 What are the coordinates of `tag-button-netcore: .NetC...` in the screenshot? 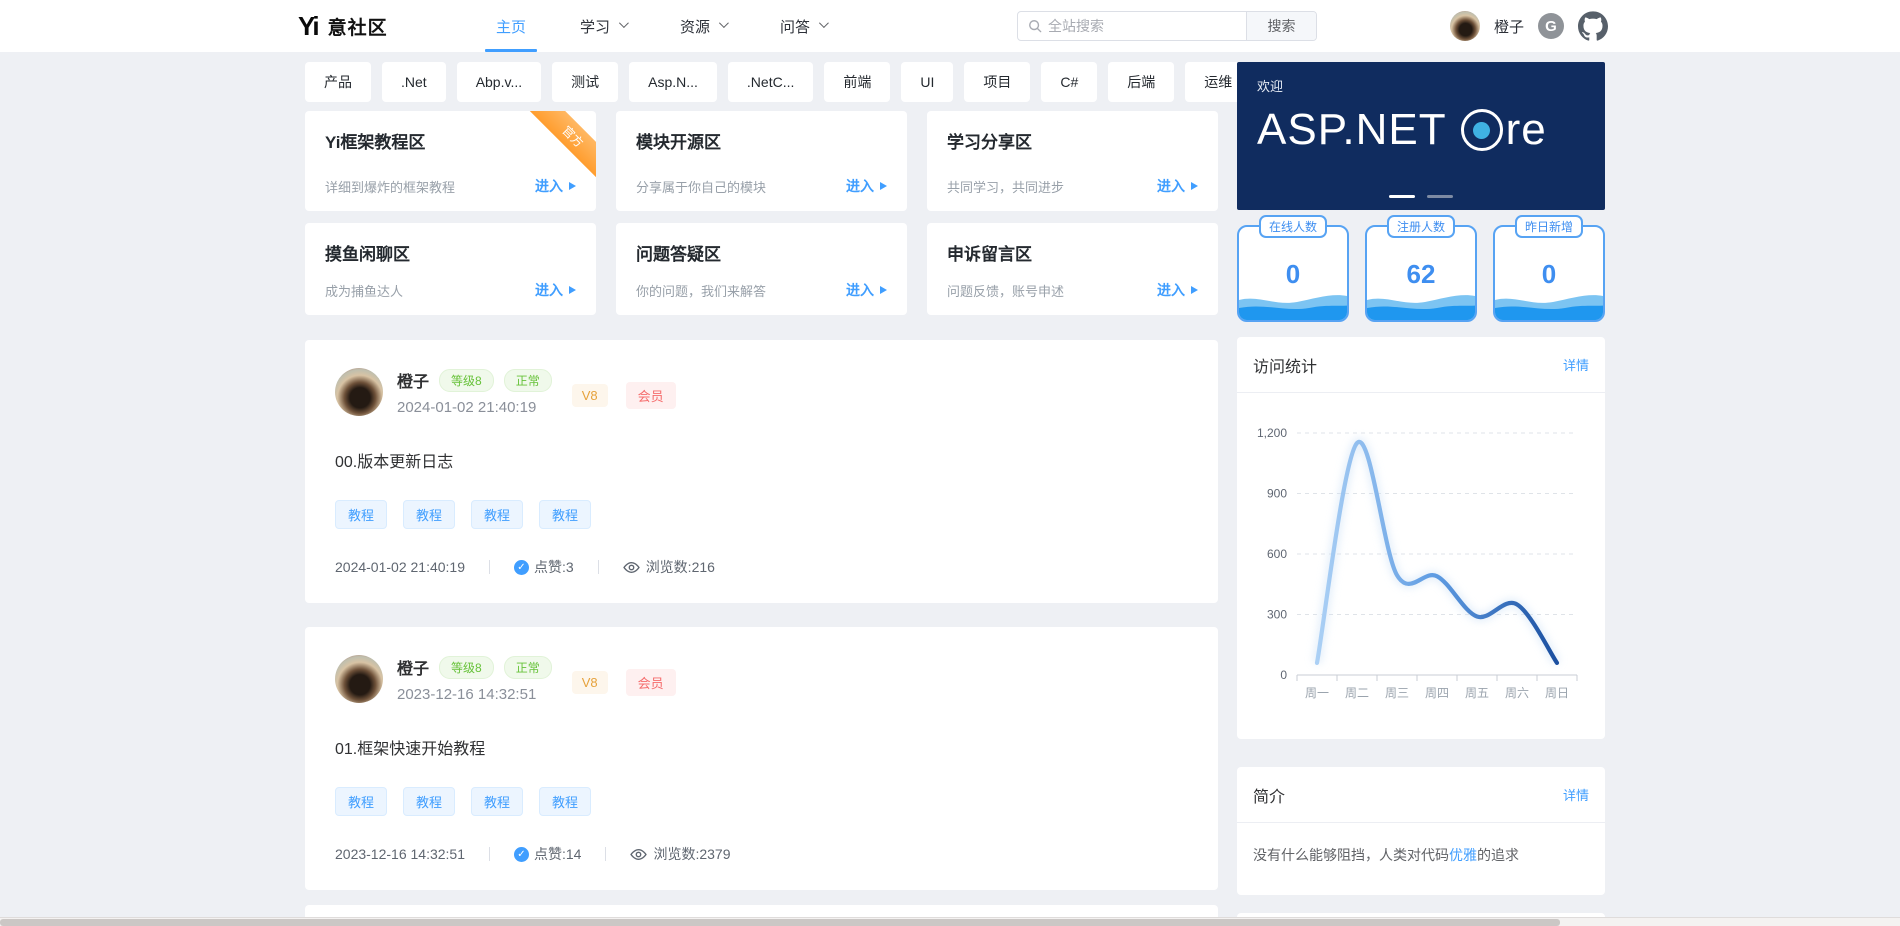 It's located at (770, 82).